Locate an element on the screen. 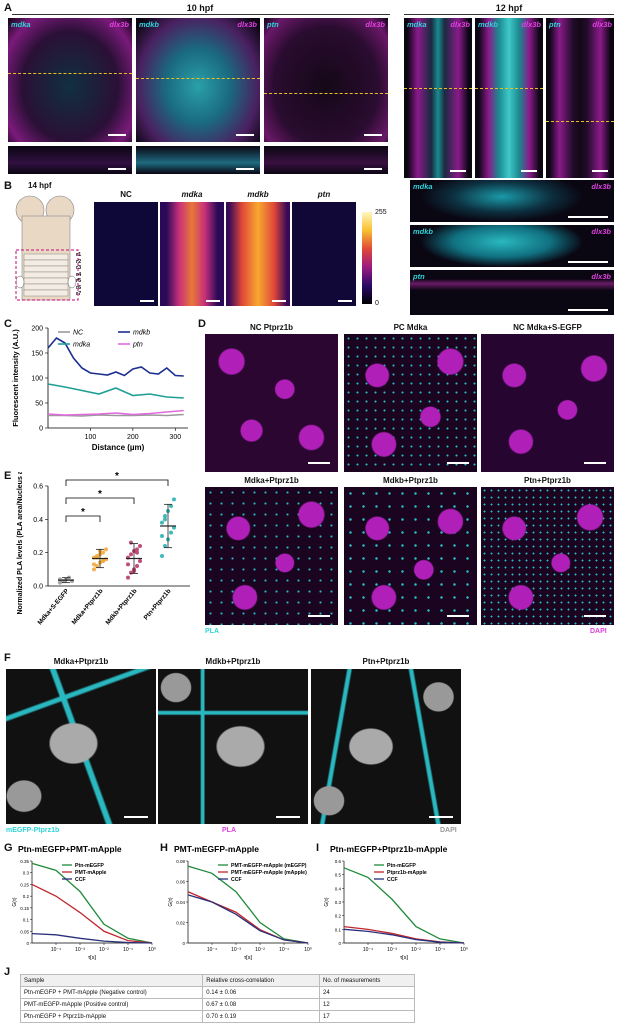  legend-label: PMT-mEGFP-mApple (mEGFP) is located at coordinates (269, 866).